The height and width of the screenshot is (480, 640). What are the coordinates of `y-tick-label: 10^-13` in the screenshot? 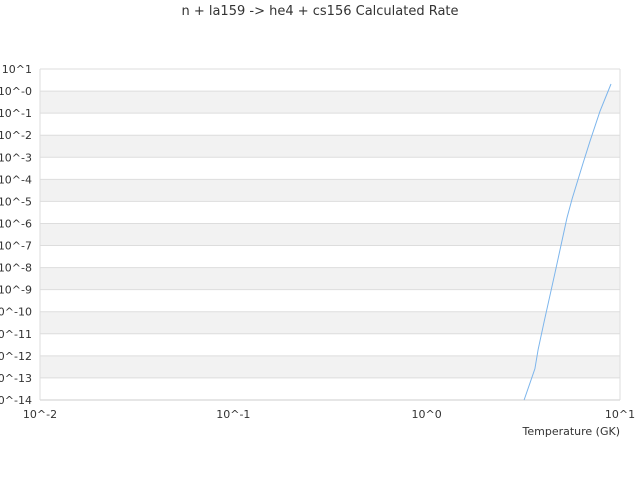 It's located at (16, 378).